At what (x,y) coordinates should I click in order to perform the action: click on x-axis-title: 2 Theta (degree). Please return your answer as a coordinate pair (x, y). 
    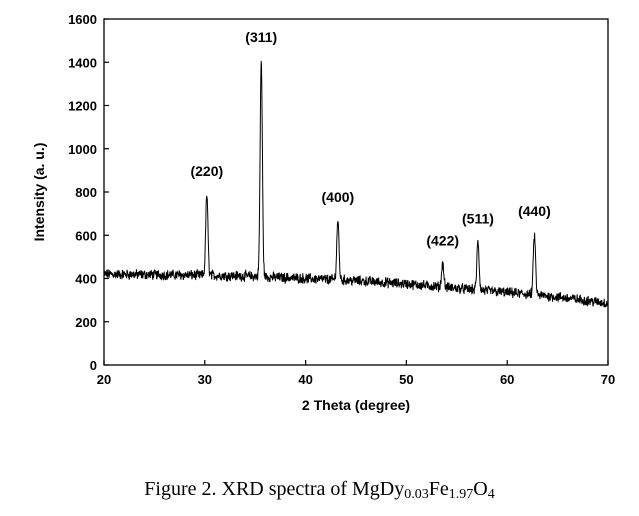
    Looking at the image, I should click on (356, 405).